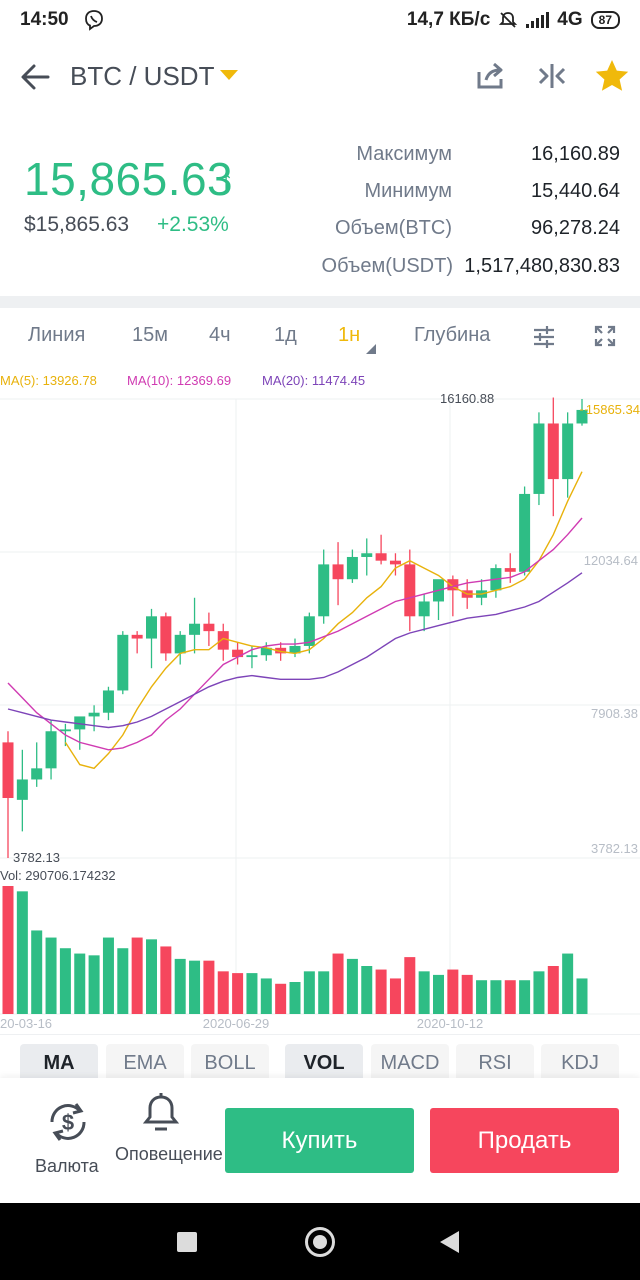 The width and height of the screenshot is (640, 1280). I want to click on high-price-label: 16160.88, so click(467, 398).